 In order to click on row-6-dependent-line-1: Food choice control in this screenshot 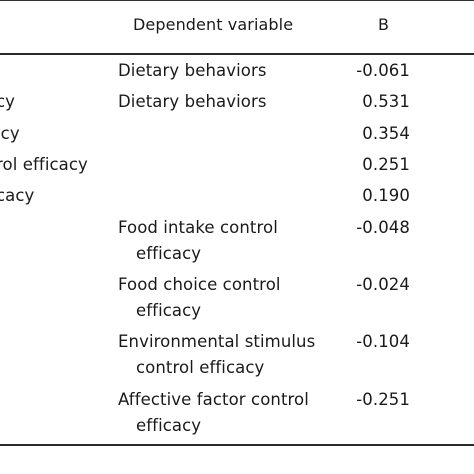, I will do `click(199, 284)`.